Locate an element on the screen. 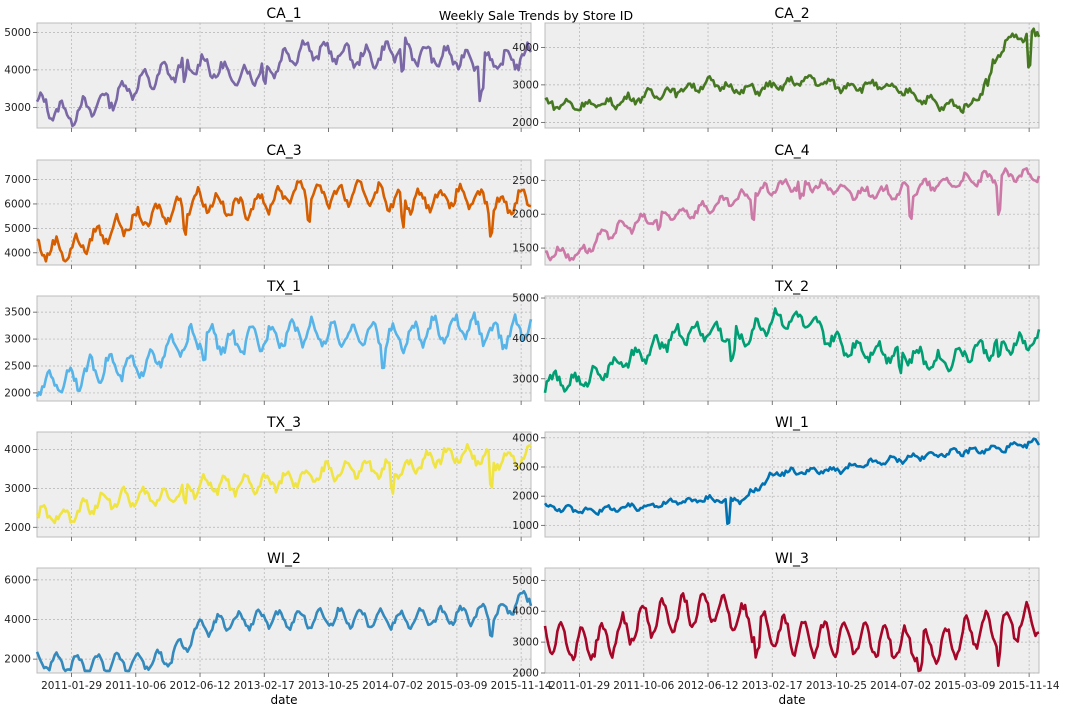 The image size is (1072, 712). panel-title: TX_2 is located at coordinates (791, 287).